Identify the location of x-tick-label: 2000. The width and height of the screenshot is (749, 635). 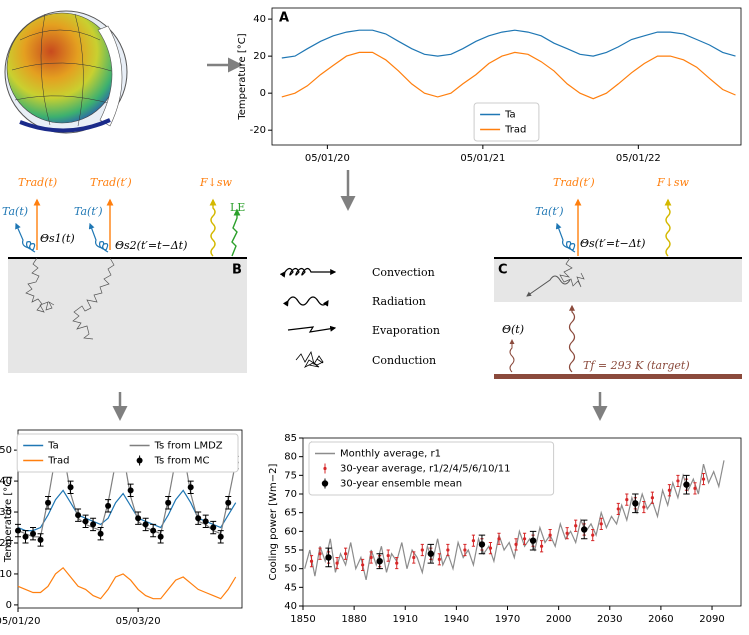
(558, 619).